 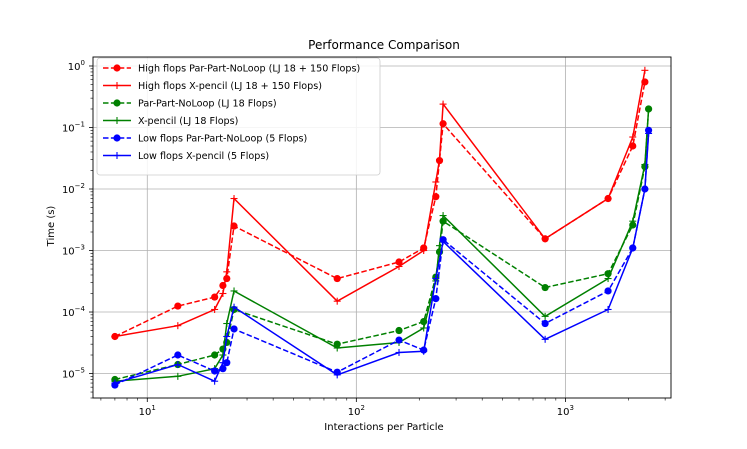 I want to click on x-tick-label: 10², so click(x=356, y=411).